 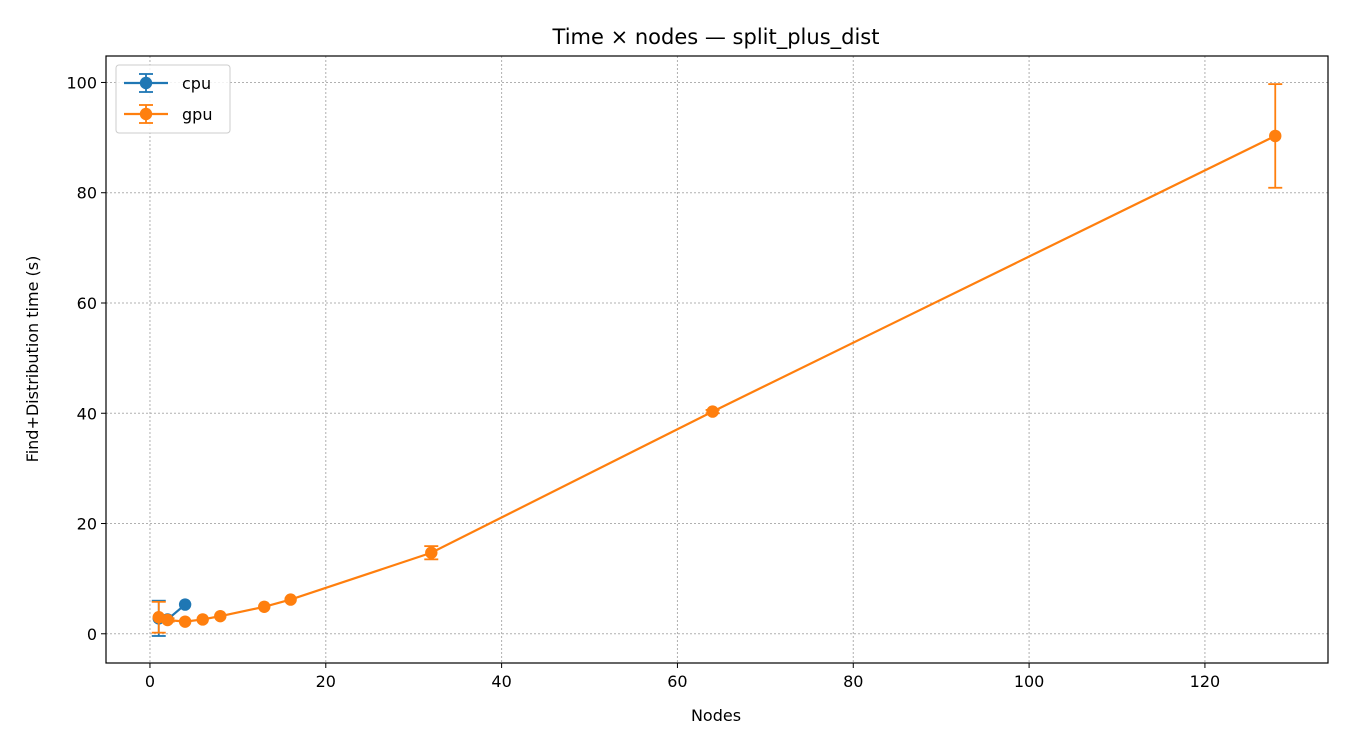 What do you see at coordinates (853, 681) in the screenshot?
I see `x-tick-label: 80` at bounding box center [853, 681].